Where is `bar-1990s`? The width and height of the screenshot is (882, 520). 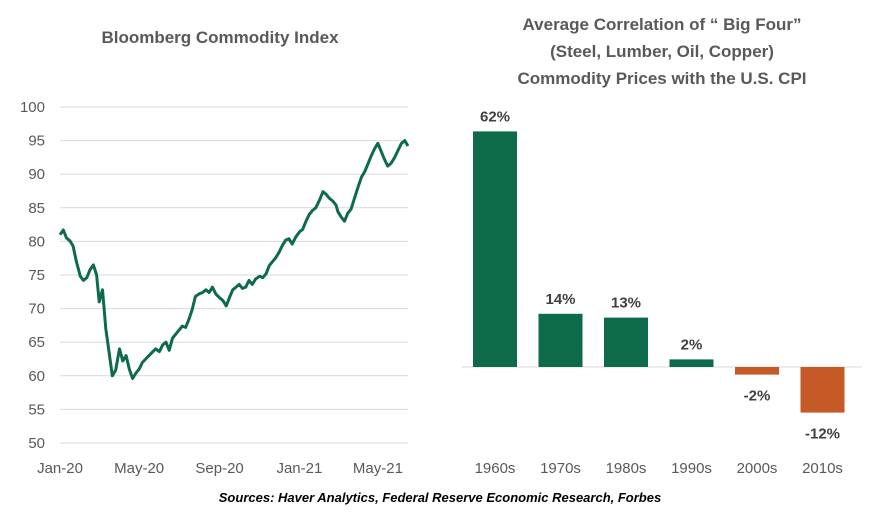
bar-1990s is located at coordinates (691, 363).